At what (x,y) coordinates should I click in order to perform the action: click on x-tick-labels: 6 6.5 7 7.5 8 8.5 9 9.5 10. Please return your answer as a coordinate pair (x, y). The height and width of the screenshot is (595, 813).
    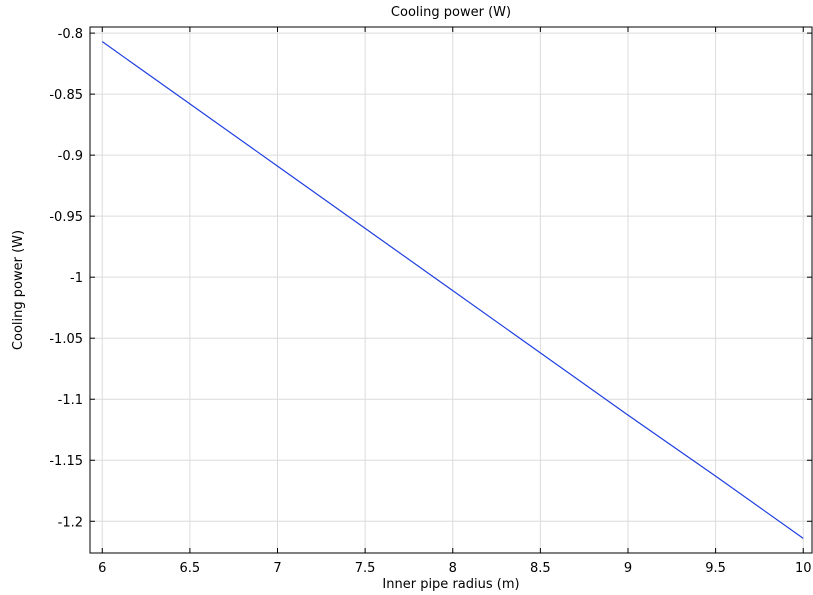
    Looking at the image, I should click on (454, 568).